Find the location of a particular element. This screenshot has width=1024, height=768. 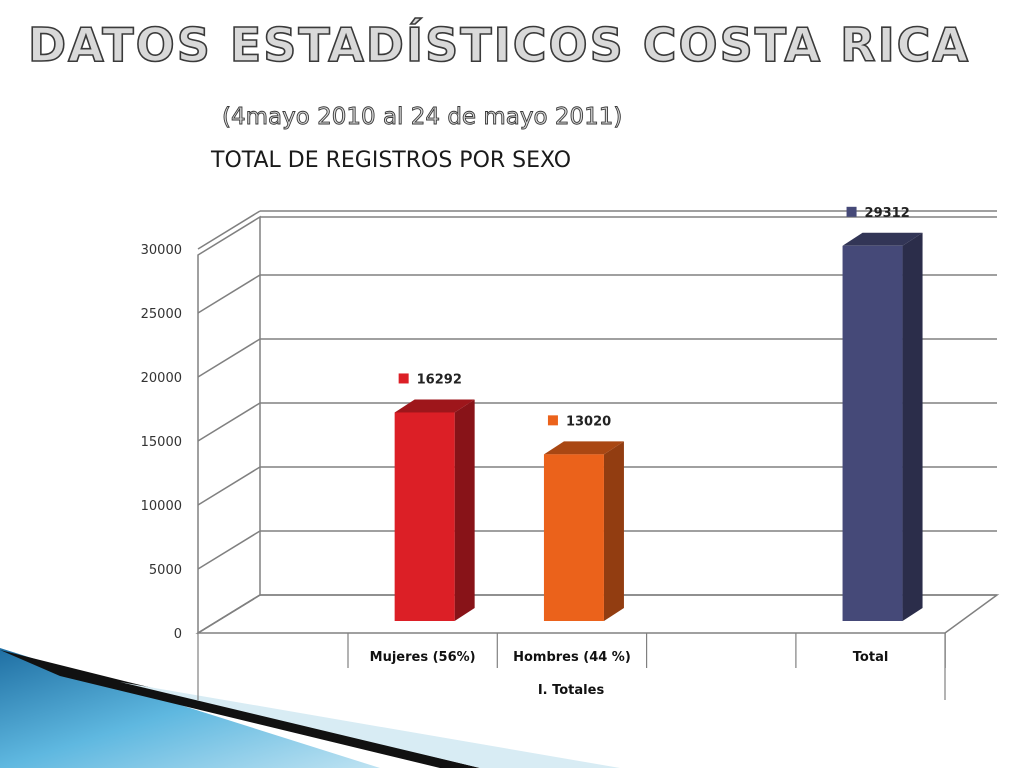

y-tick-label: 5000 is located at coordinates (165, 570).